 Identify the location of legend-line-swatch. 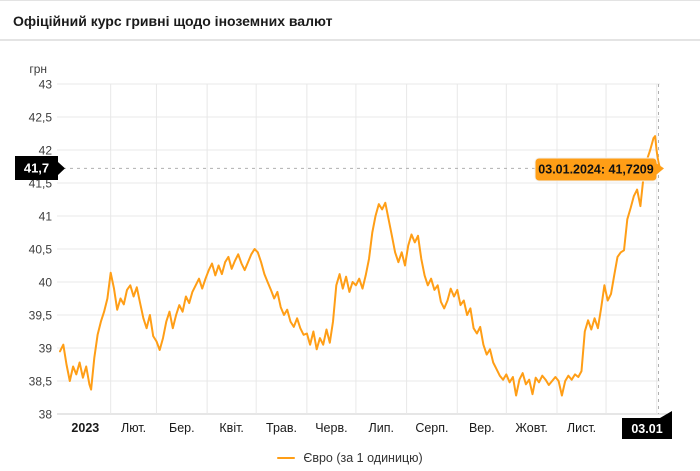
(286, 458).